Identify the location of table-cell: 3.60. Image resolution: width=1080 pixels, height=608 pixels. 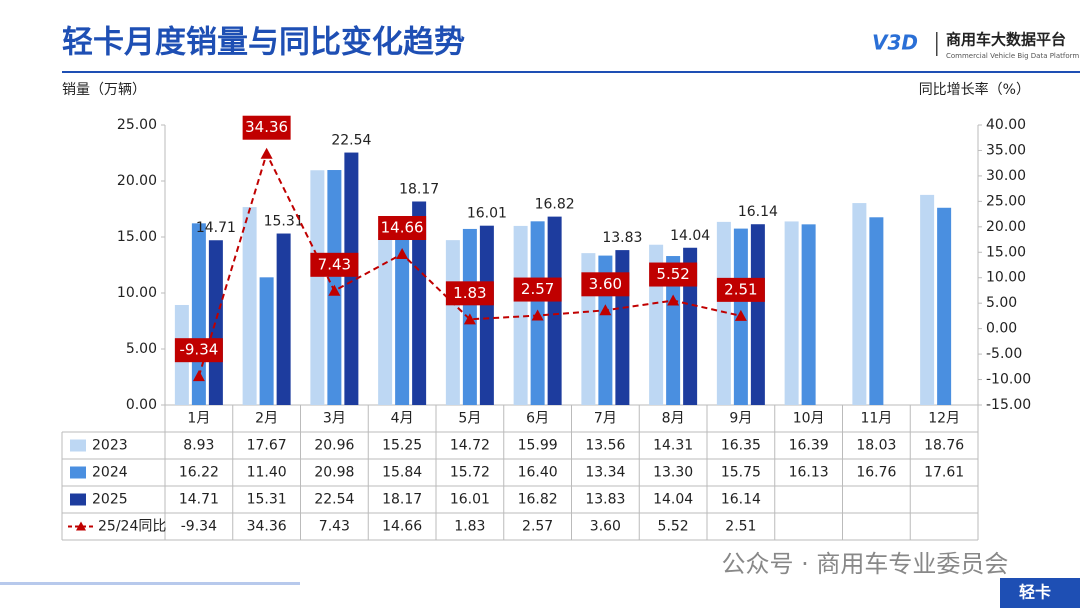
(605, 527).